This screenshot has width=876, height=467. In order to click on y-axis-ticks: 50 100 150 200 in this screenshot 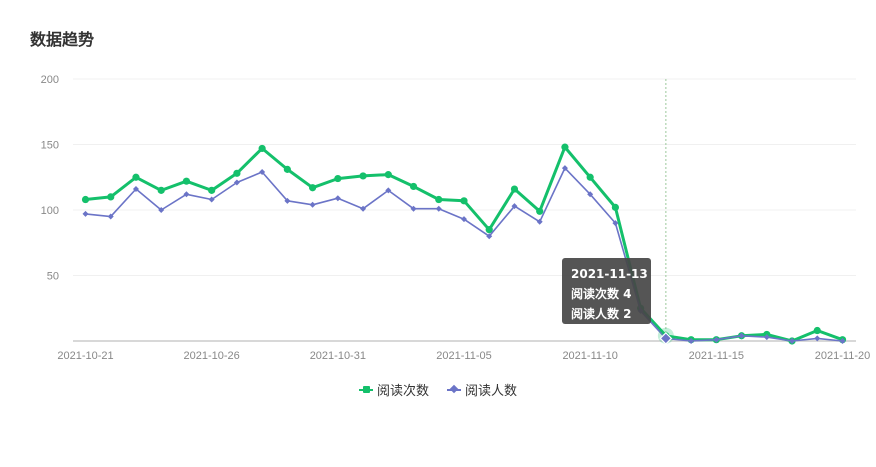, I will do `click(50, 178)`.